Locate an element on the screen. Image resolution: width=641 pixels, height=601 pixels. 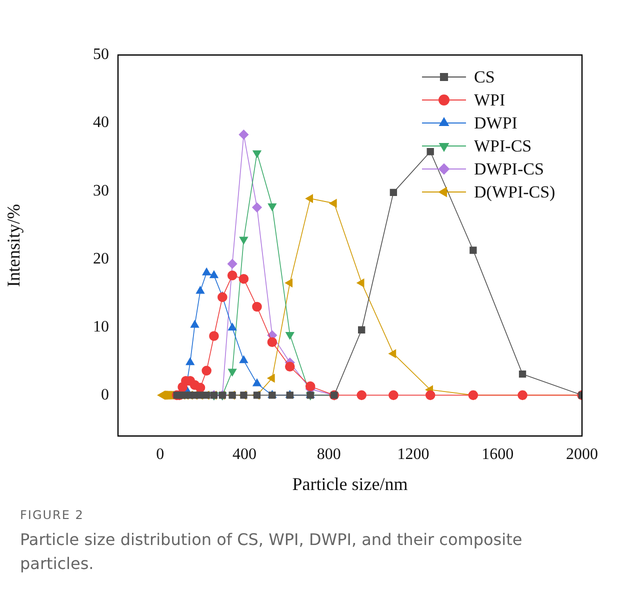
y-tick-label: 10 is located at coordinates (101, 327).